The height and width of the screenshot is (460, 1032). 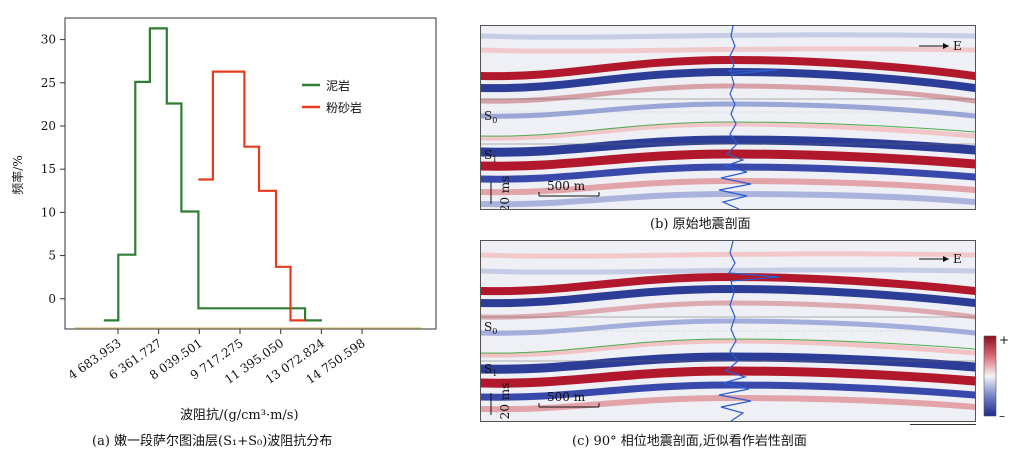 I want to click on series-line-mudstone, so click(x=212, y=174).